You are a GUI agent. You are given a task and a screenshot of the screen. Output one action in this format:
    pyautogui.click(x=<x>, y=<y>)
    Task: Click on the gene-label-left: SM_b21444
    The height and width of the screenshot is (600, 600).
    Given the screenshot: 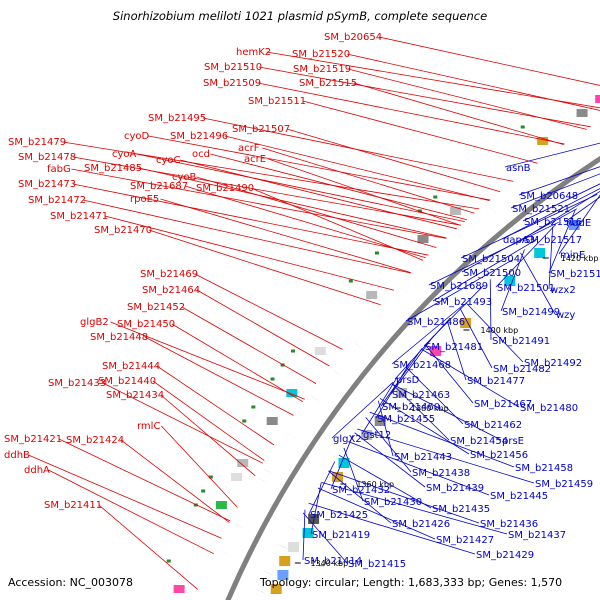 What is the action you would take?
    pyautogui.click(x=131, y=366)
    